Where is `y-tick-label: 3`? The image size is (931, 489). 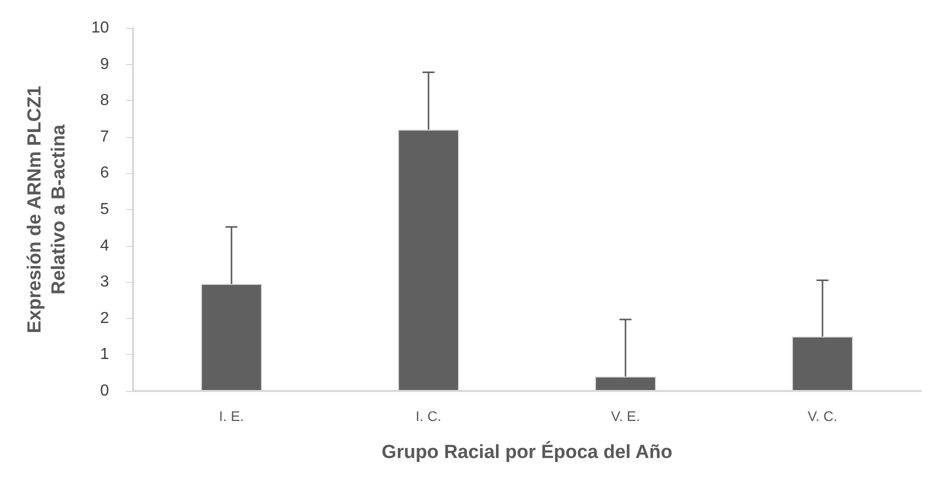
y-tick-label: 3 is located at coordinates (105, 282).